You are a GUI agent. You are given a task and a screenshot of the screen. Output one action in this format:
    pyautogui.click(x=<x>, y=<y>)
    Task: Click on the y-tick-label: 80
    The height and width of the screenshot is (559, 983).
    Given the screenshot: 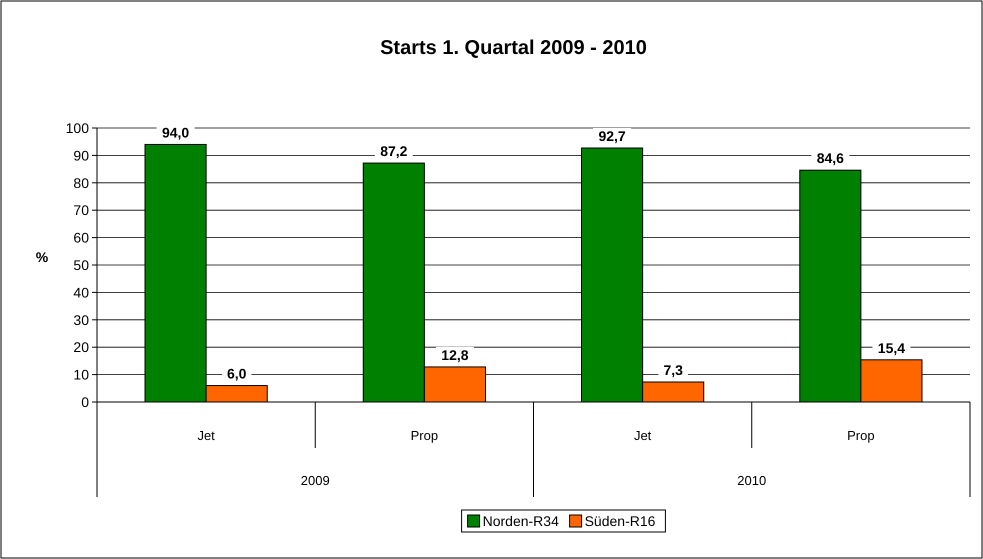 What is the action you would take?
    pyautogui.click(x=81, y=182)
    